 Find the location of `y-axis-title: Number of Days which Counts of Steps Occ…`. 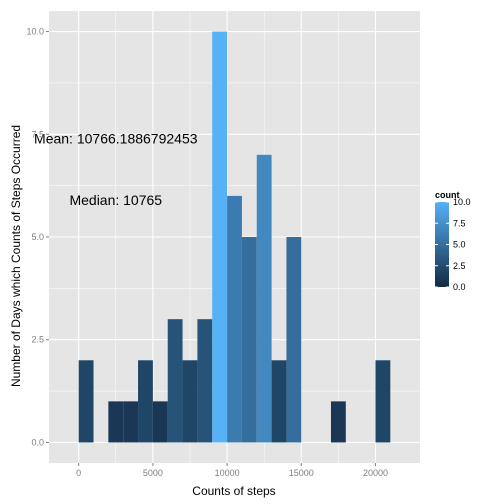

y-axis-title: Number of Days which Counts of Steps Occ… is located at coordinates (16, 256).